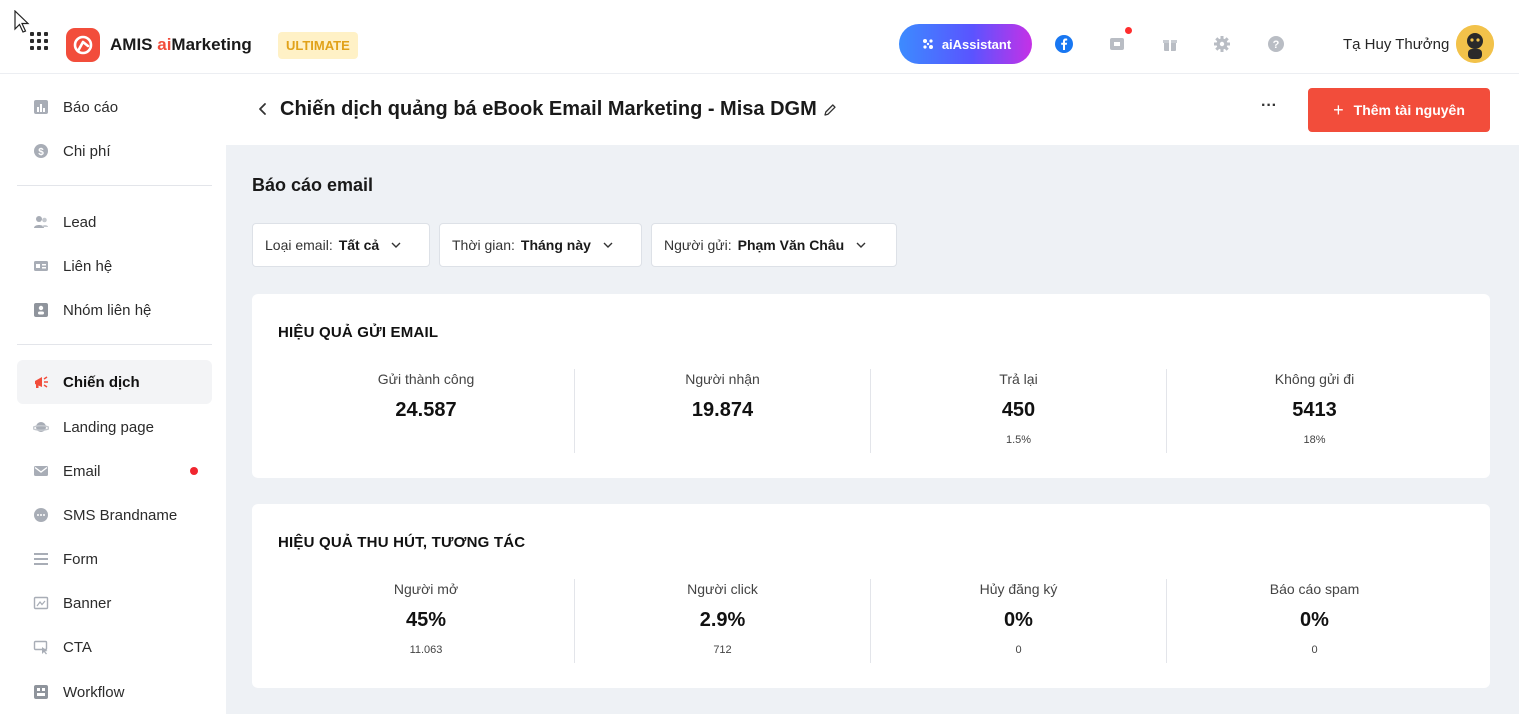 The width and height of the screenshot is (1519, 714). Describe the element at coordinates (1018, 410) in the screenshot. I see `metric-value: 450` at that location.